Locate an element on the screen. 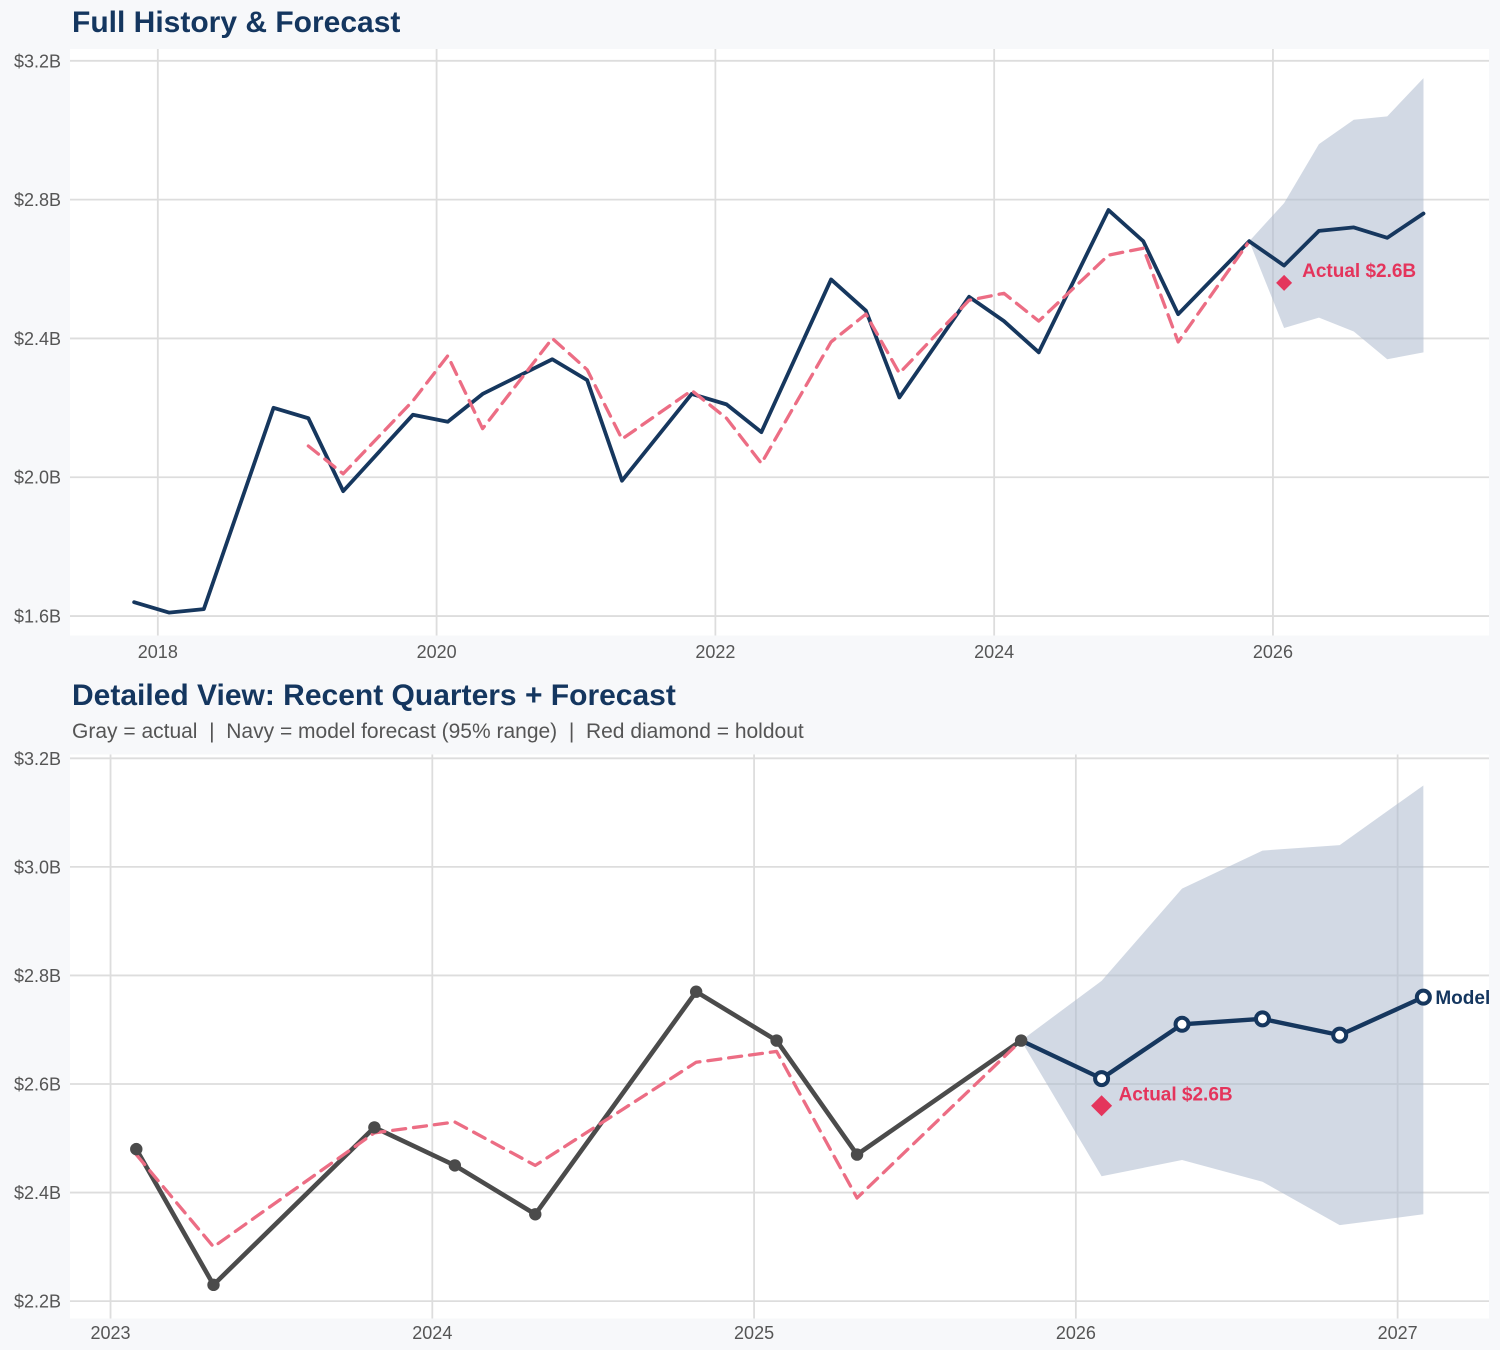 This screenshot has width=1500, height=1350. x-tick-label: 2018 is located at coordinates (158, 652).